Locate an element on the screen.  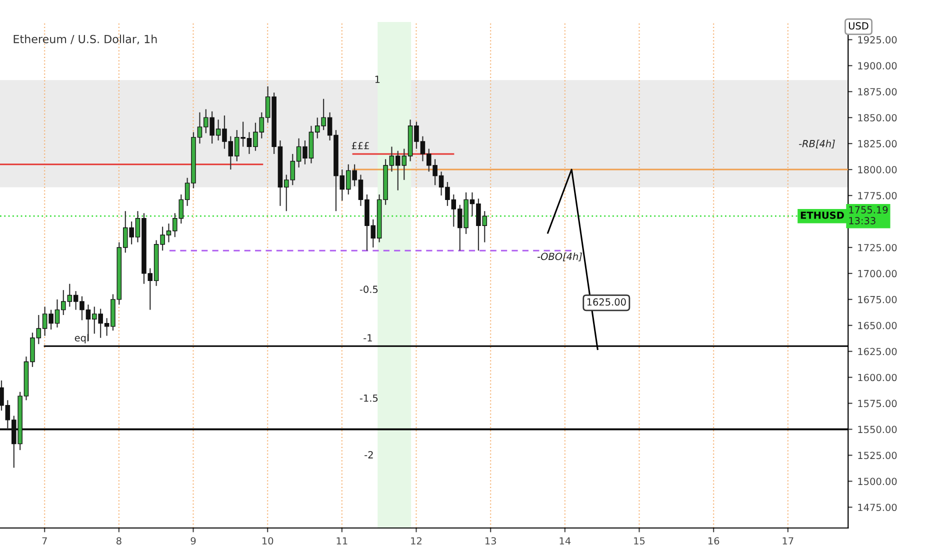
y-tick-label: 1850.00 is located at coordinates (877, 118).